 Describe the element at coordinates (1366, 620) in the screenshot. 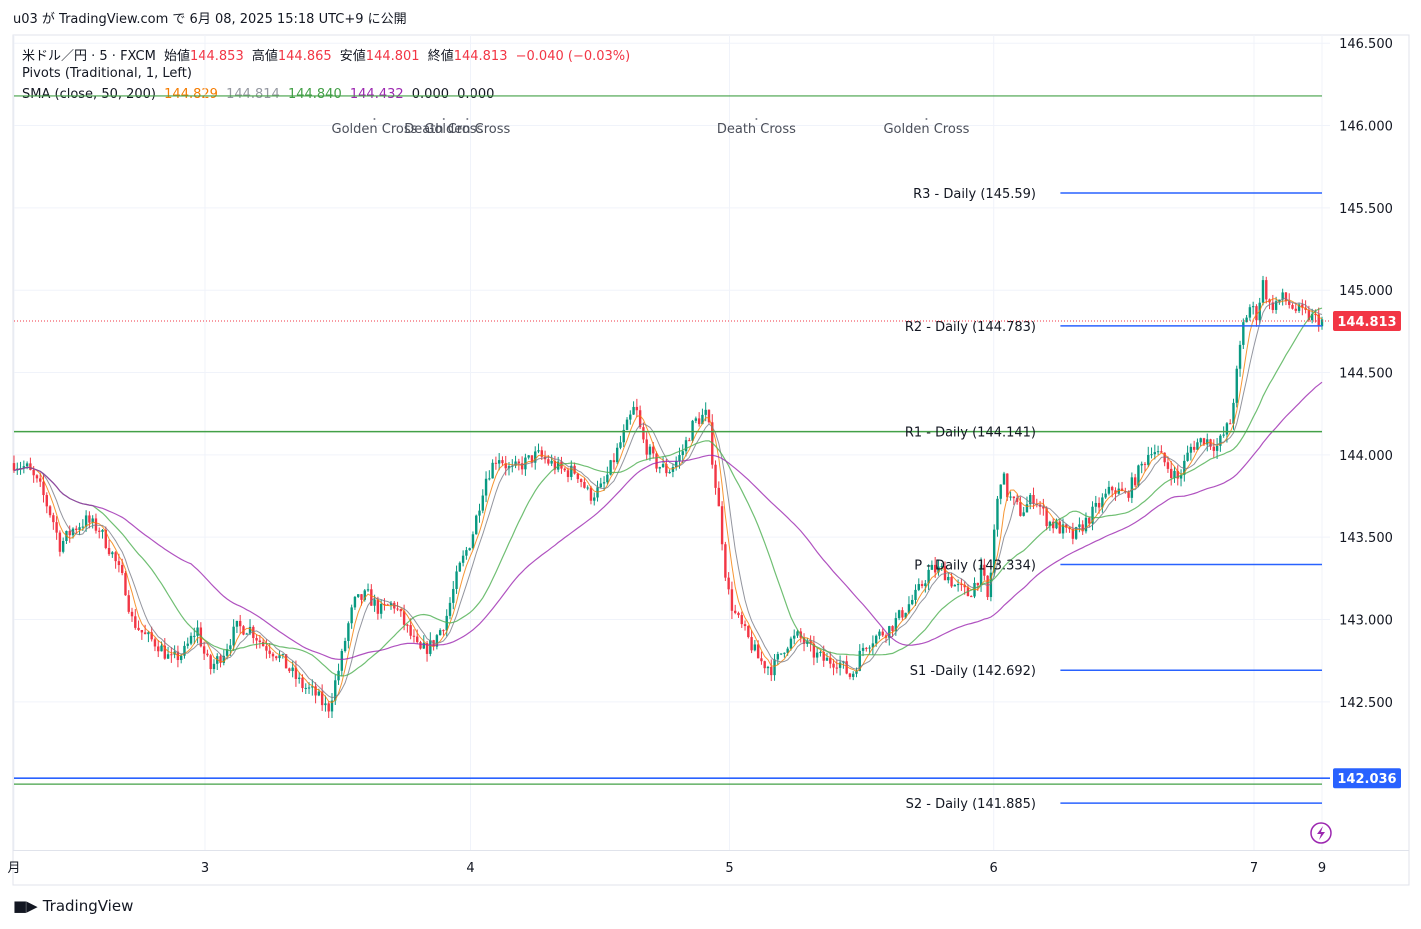

I see `y-tick-label: 143.000` at that location.